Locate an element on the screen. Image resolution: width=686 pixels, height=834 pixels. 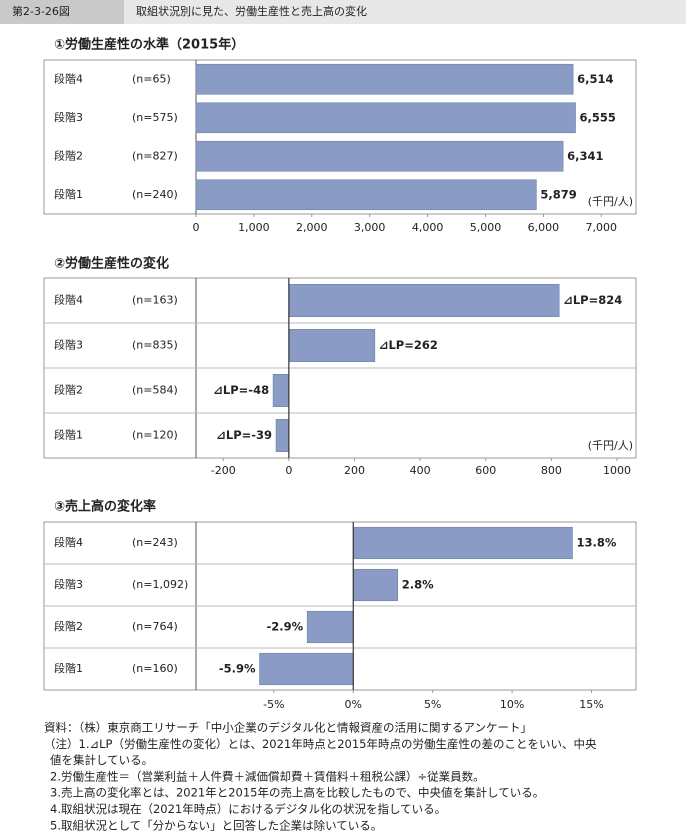
x-tick-label: 0% is located at coordinates (353, 704).